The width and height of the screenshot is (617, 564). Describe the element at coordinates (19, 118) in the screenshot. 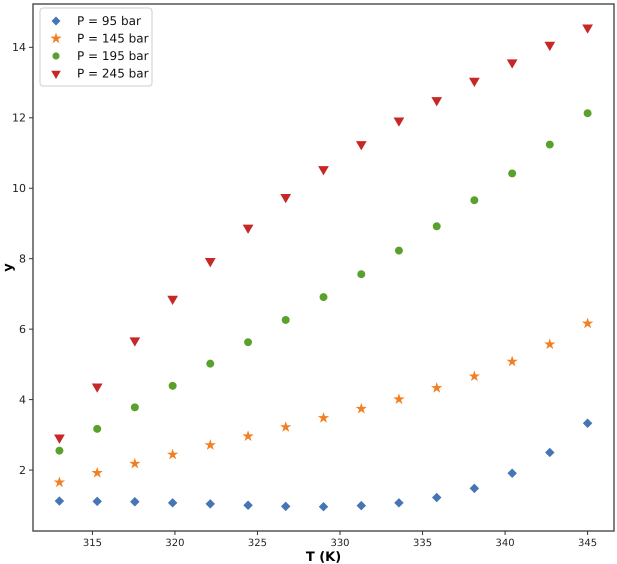

I see `y-tick-label: 12` at that location.